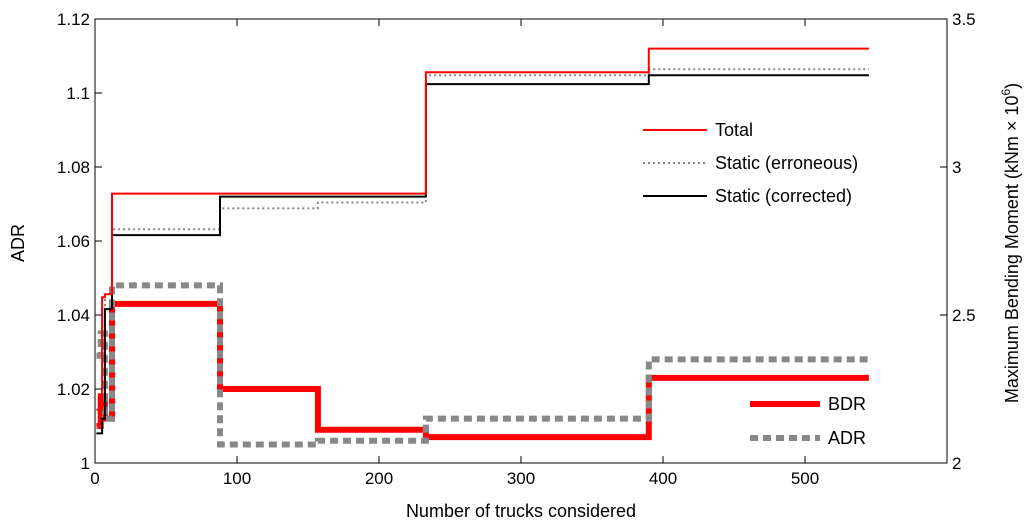 The width and height of the screenshot is (1029, 525). What do you see at coordinates (73, 389) in the screenshot?
I see `y-left-tick-label: 1.02` at bounding box center [73, 389].